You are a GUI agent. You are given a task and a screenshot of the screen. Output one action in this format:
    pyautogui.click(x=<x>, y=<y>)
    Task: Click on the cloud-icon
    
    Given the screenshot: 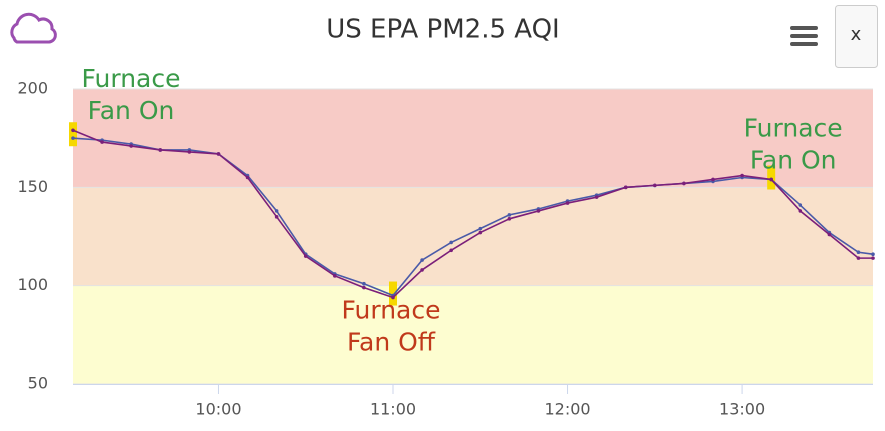 What is the action you would take?
    pyautogui.click(x=33, y=28)
    